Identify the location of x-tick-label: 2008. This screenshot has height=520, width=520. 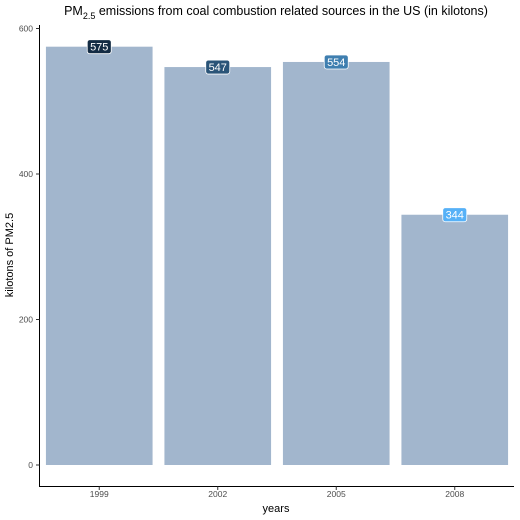
(454, 494).